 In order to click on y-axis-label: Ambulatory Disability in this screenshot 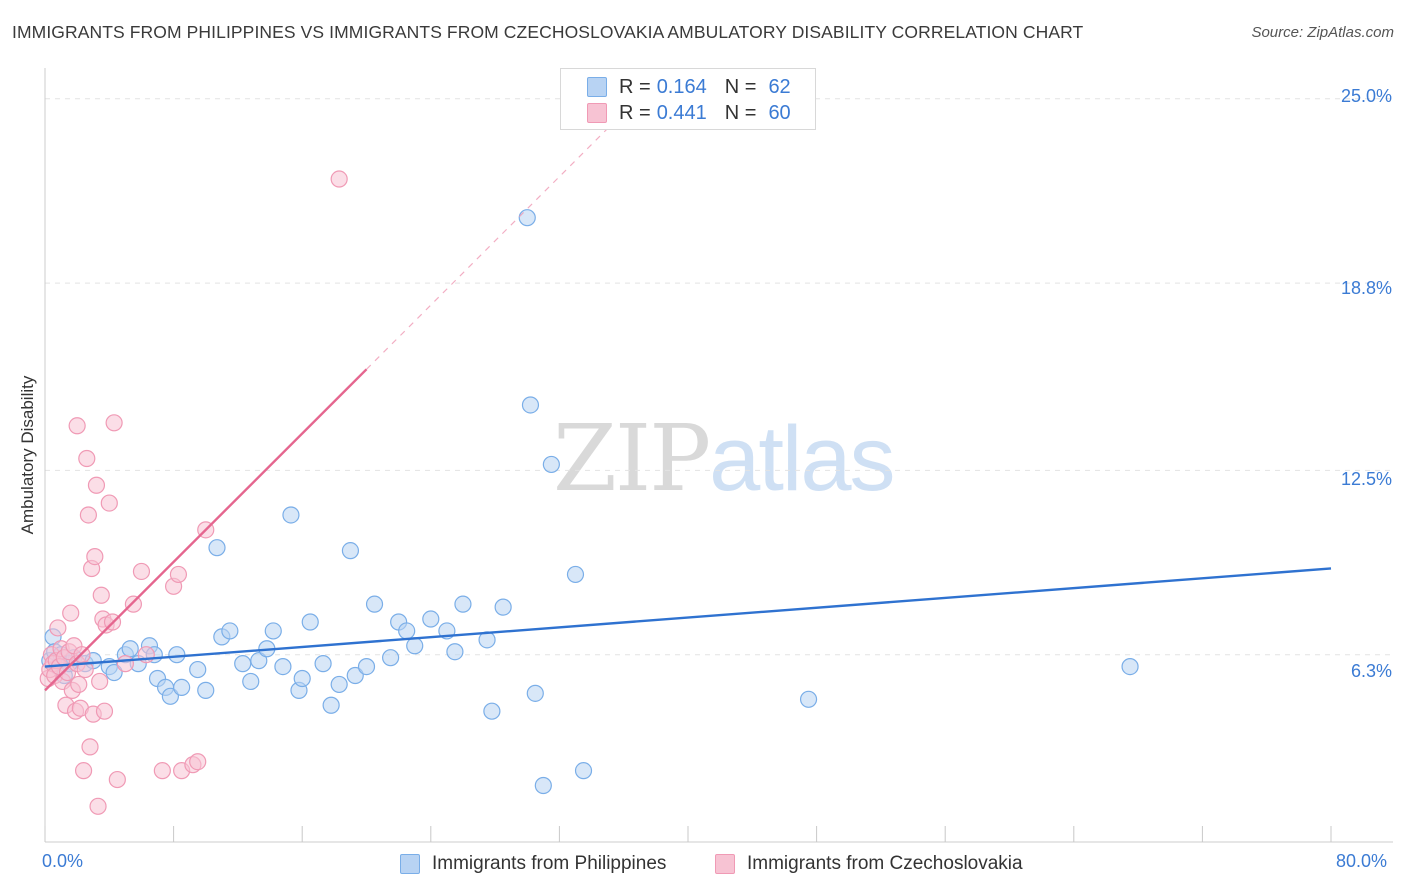, I will do `click(27, 455)`.